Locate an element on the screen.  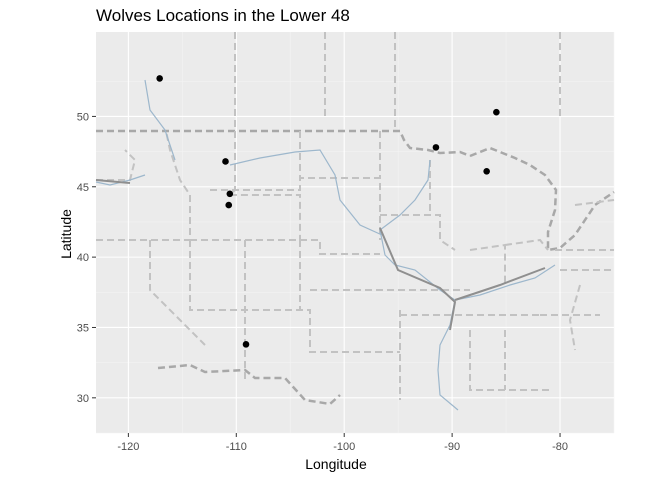
x-tick-label: -80 is located at coordinates (560, 447).